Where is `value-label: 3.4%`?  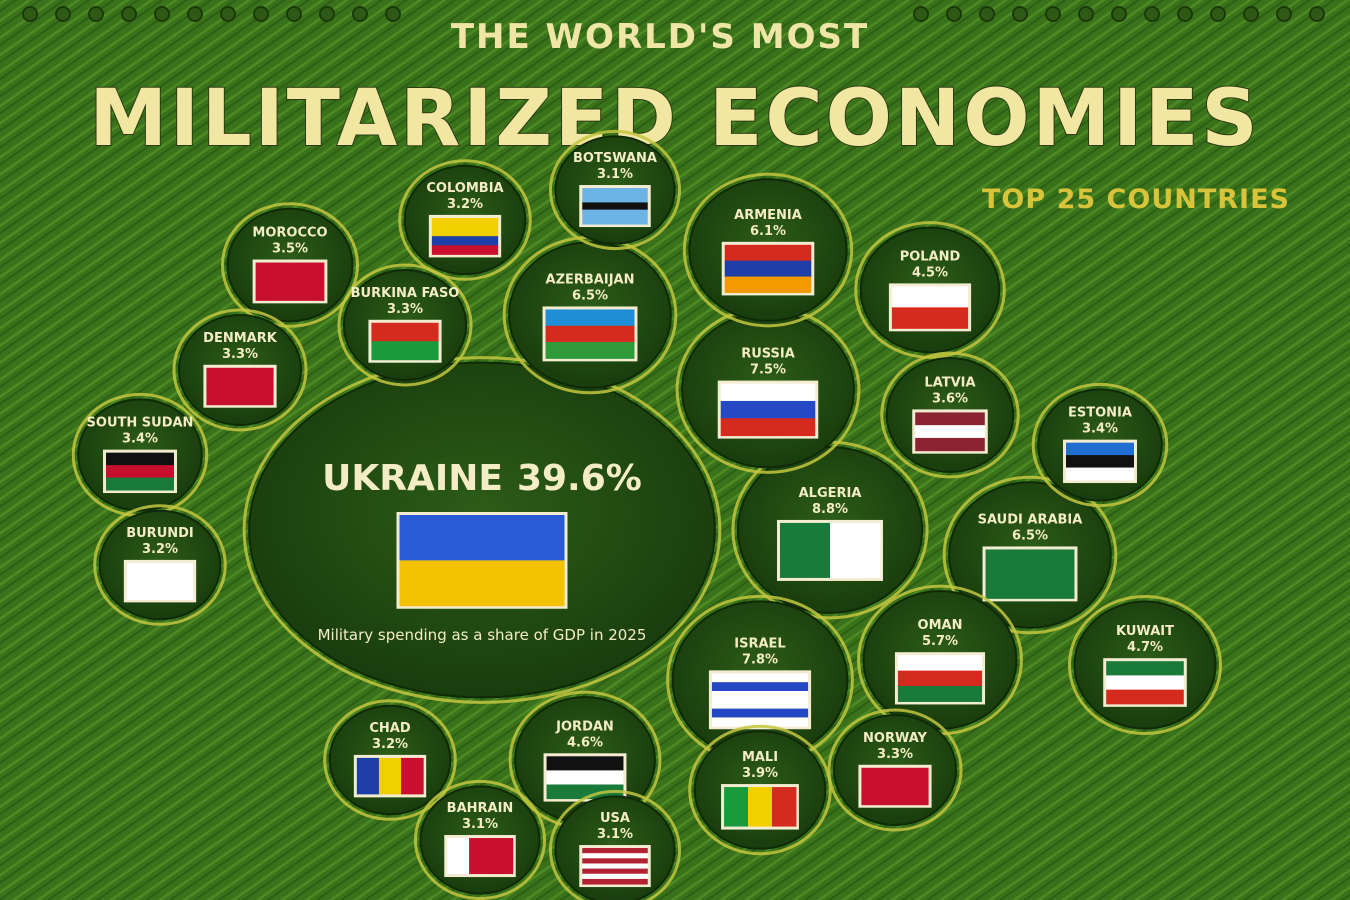 value-label: 3.4% is located at coordinates (140, 439).